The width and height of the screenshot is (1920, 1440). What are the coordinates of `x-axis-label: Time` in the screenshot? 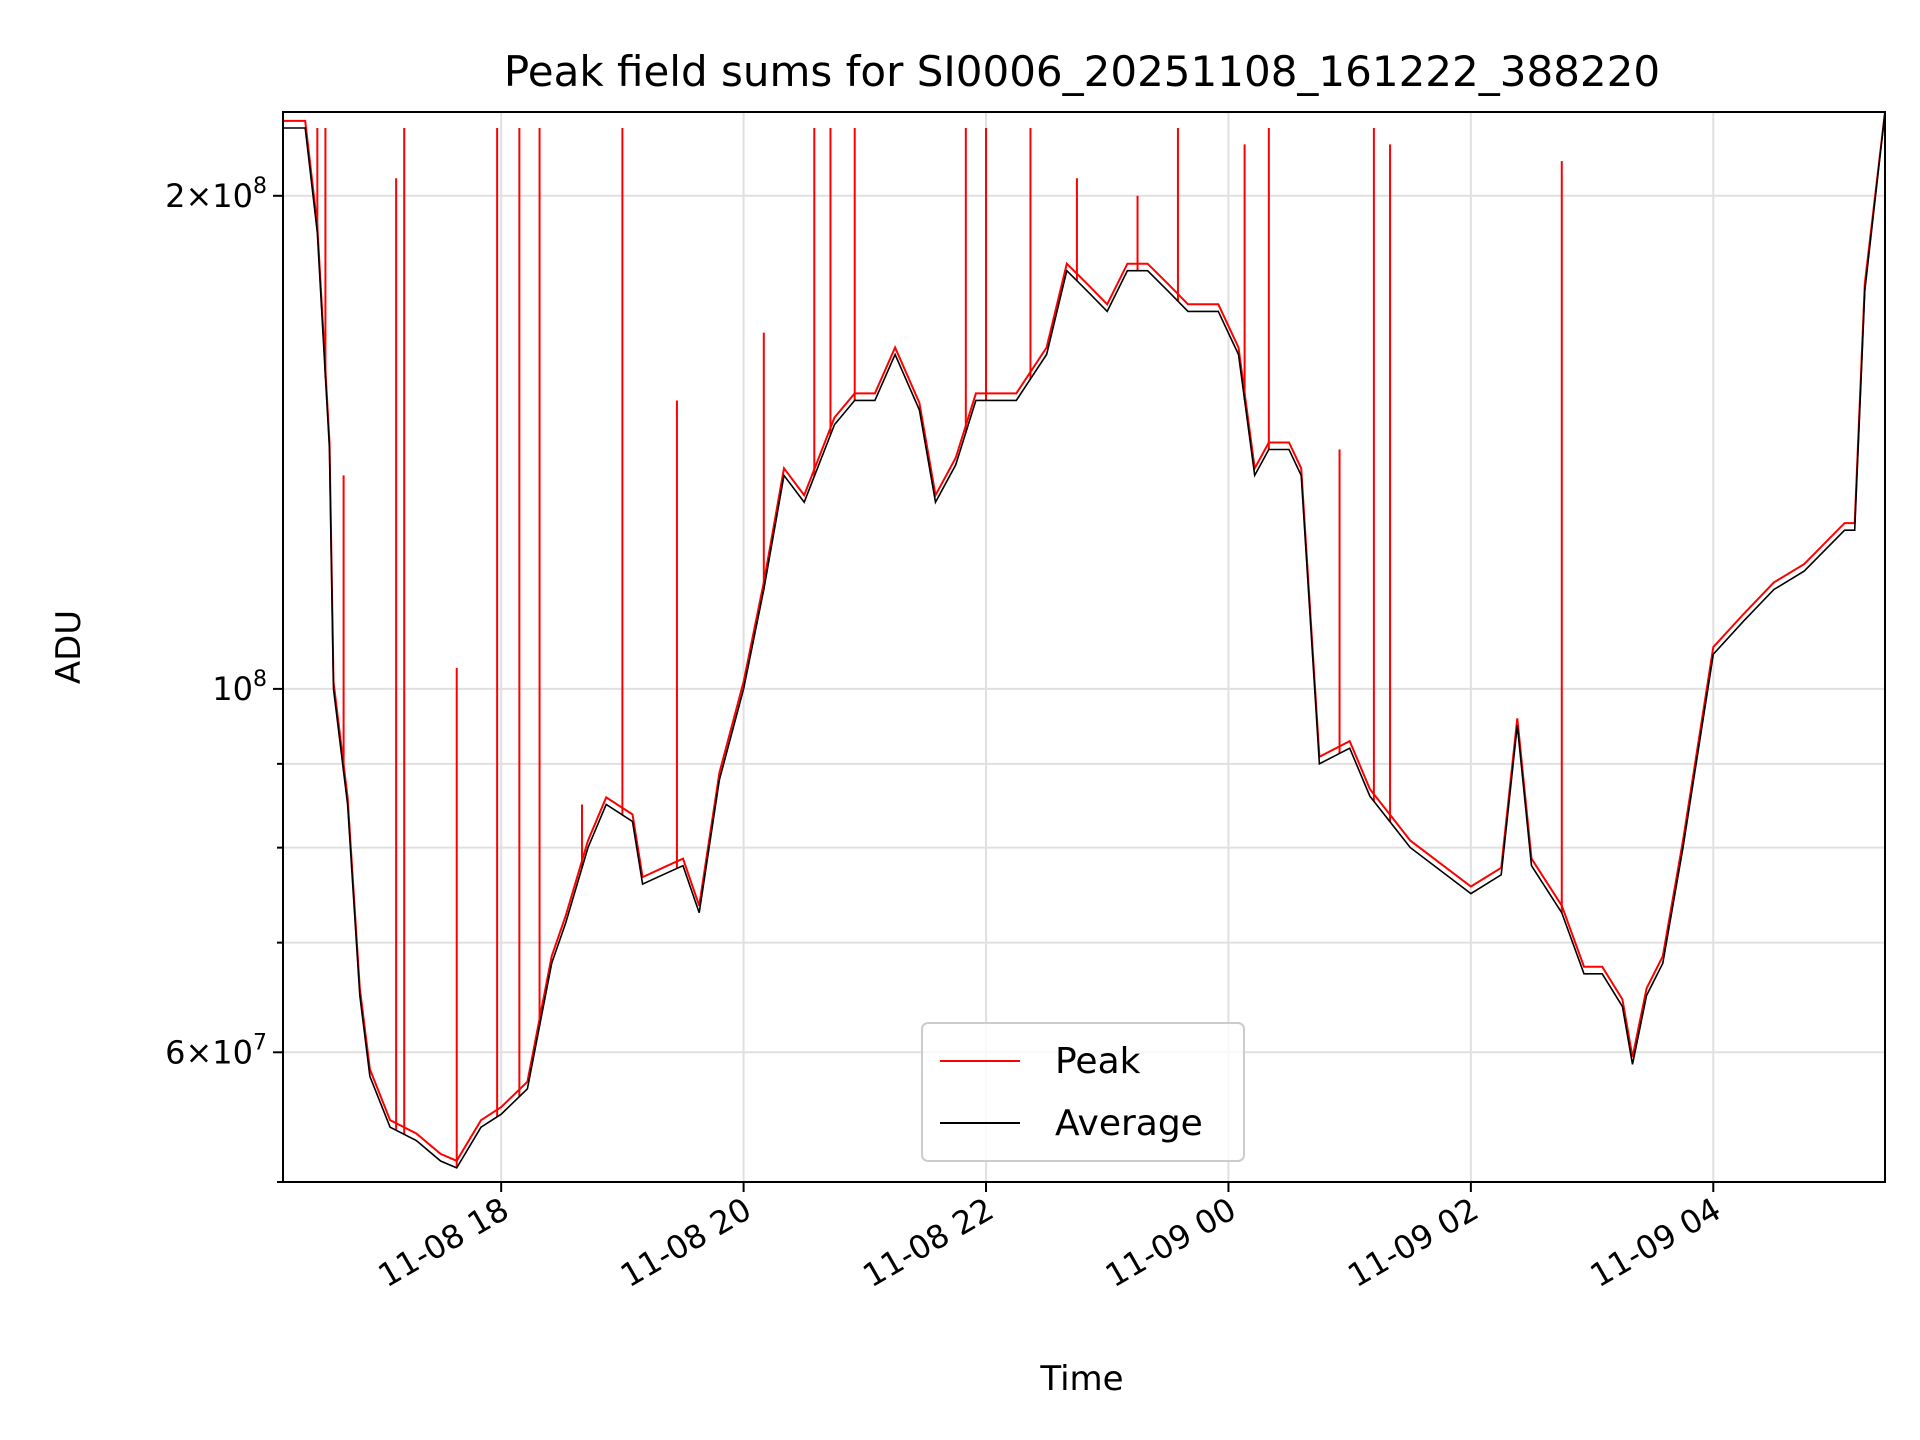 It's located at (1081, 1379).